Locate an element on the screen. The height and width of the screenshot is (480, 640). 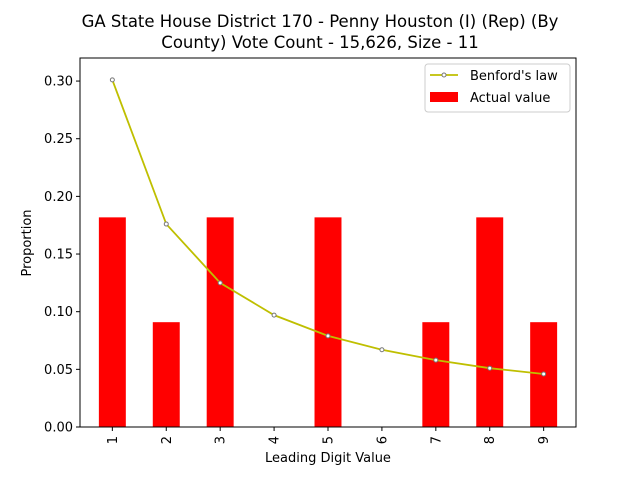
x-tick-label: 1 is located at coordinates (113, 440).